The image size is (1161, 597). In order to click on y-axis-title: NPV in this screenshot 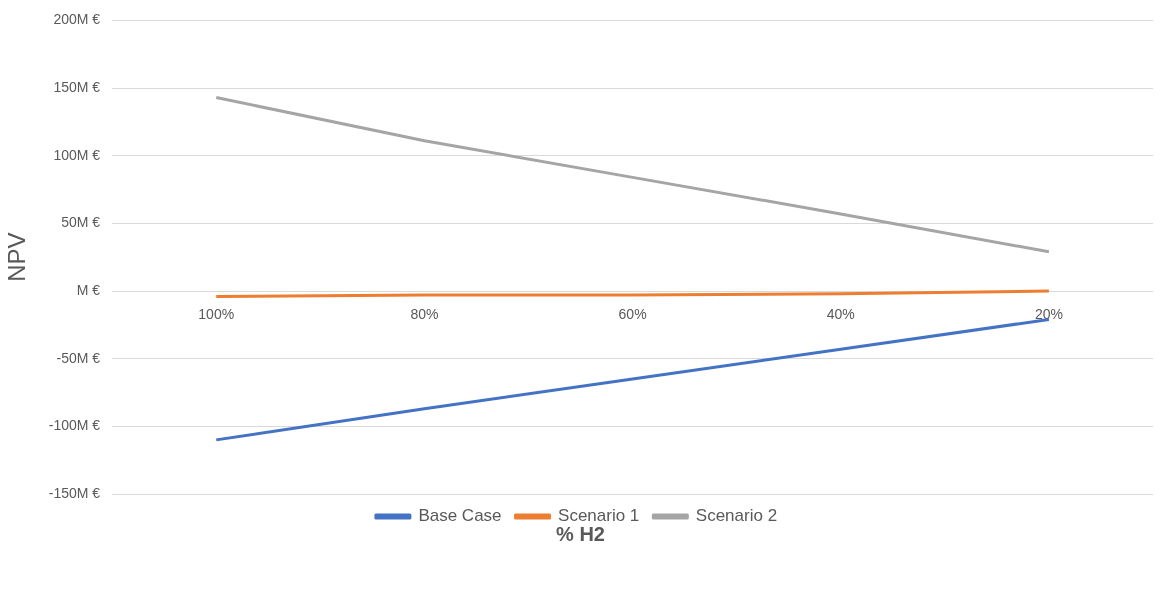, I will do `click(17, 257)`.